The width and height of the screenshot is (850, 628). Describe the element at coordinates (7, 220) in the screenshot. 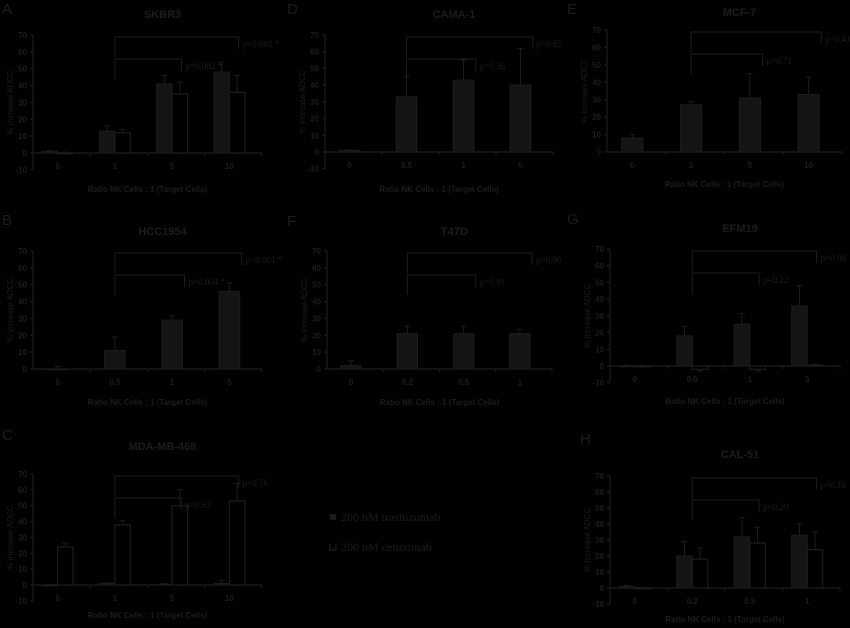

I see `panel-letter: B` at that location.